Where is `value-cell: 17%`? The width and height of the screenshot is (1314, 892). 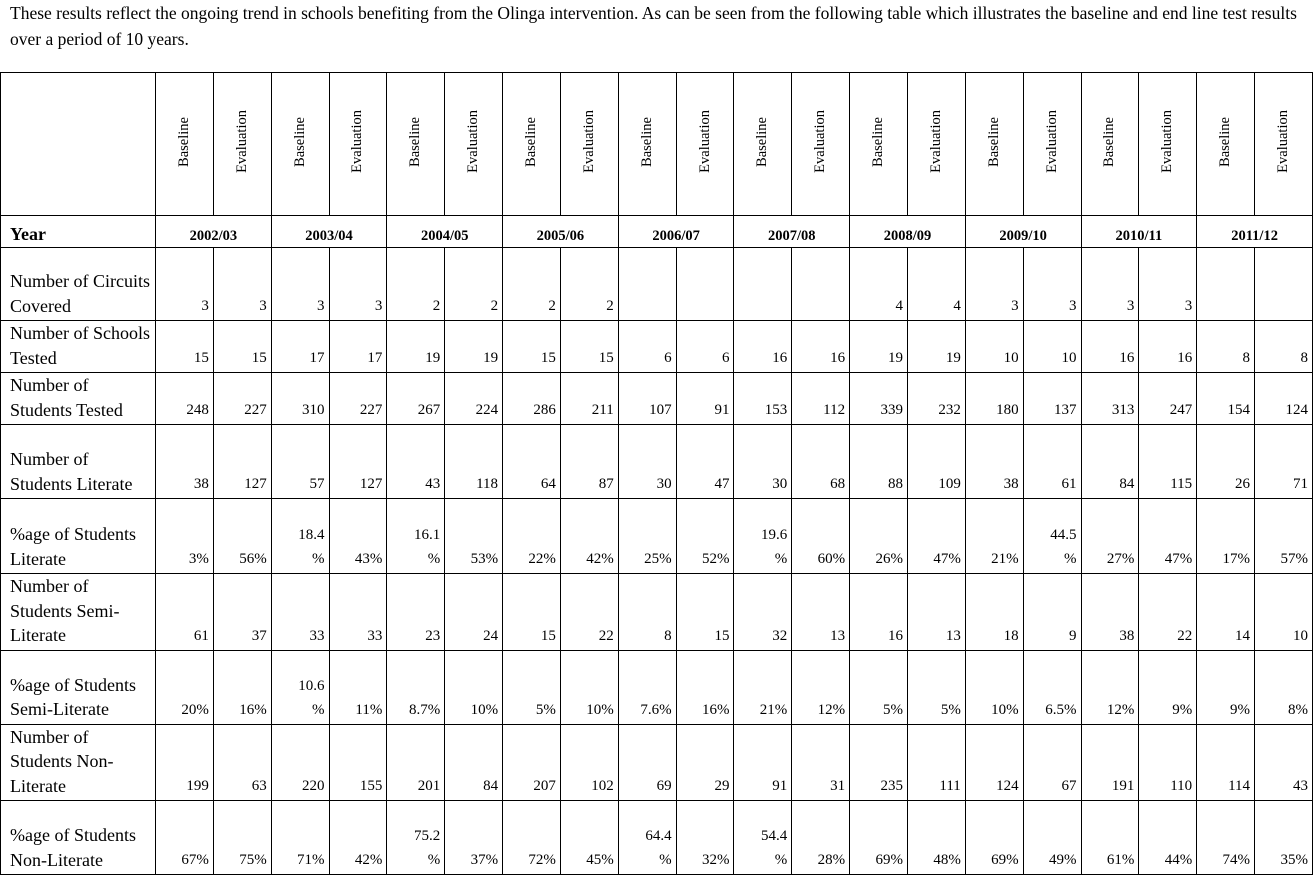
value-cell: 17% is located at coordinates (1226, 536).